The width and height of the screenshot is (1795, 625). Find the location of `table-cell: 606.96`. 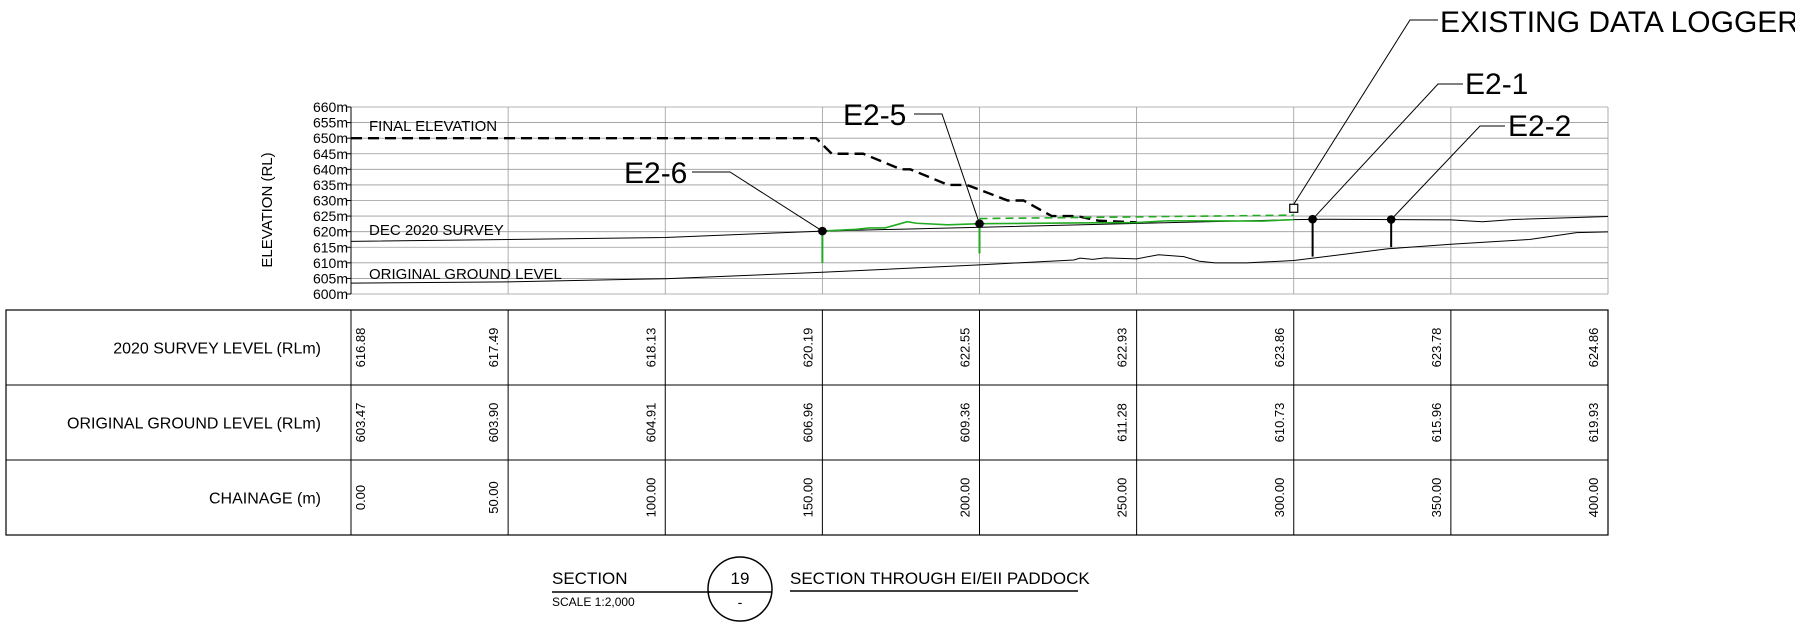

table-cell: 606.96 is located at coordinates (807, 423).